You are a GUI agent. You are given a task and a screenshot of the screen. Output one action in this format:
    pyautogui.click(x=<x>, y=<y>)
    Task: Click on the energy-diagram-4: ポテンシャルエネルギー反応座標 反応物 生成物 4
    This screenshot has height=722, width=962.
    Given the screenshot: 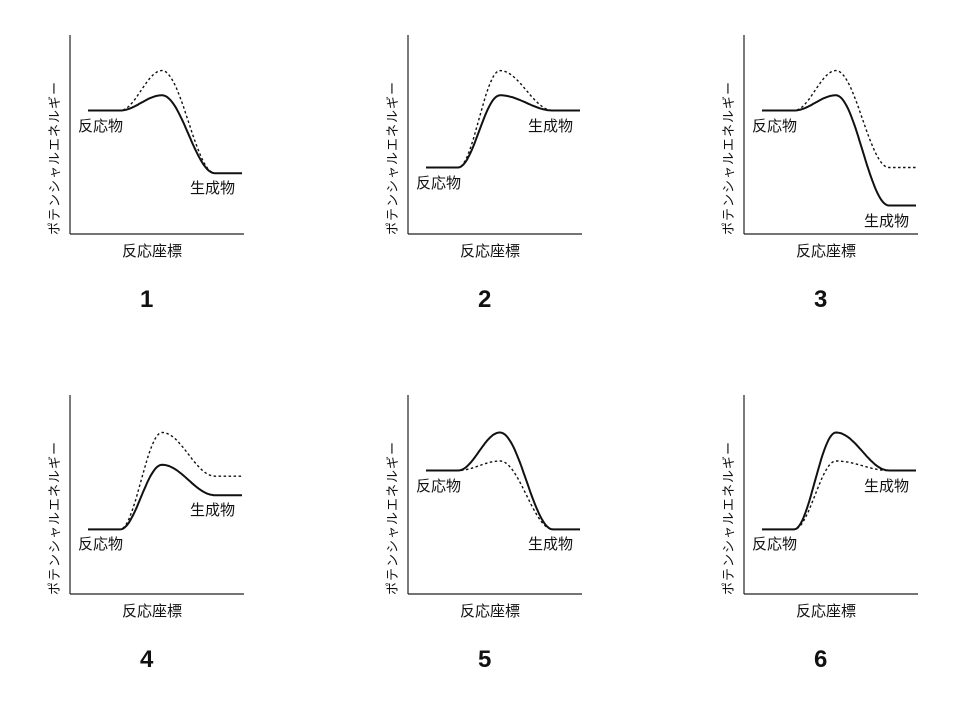 What is the action you would take?
    pyautogui.click(x=190, y=555)
    